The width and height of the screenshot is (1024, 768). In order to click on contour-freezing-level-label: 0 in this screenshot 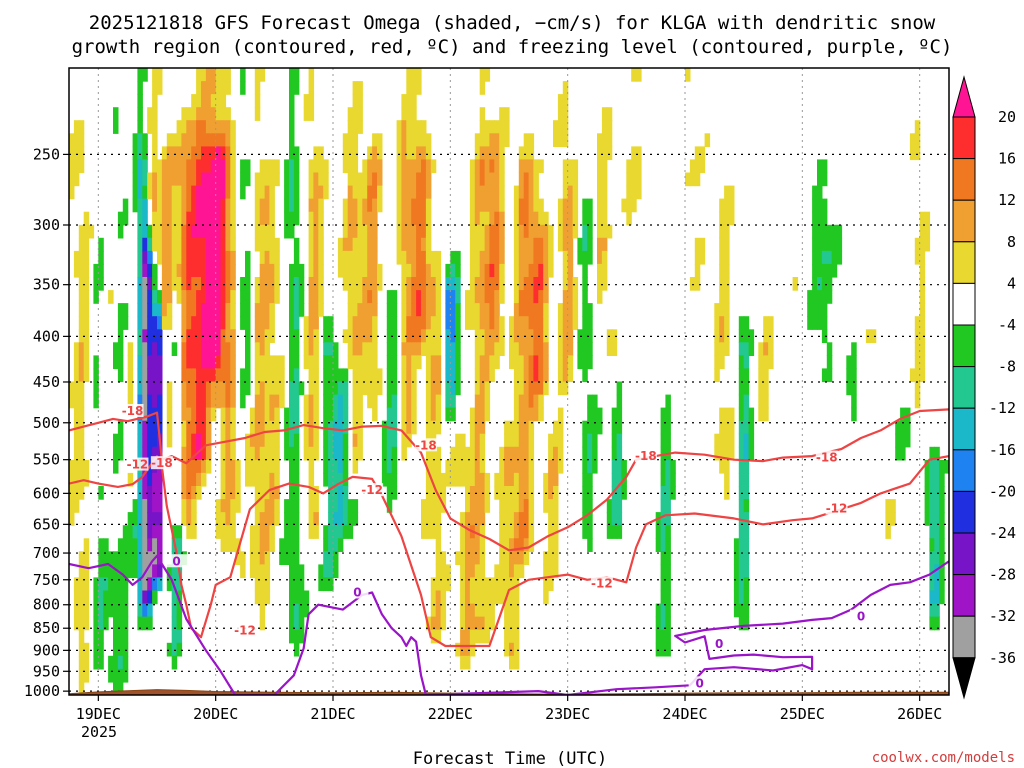, I will do `click(176, 561)`.